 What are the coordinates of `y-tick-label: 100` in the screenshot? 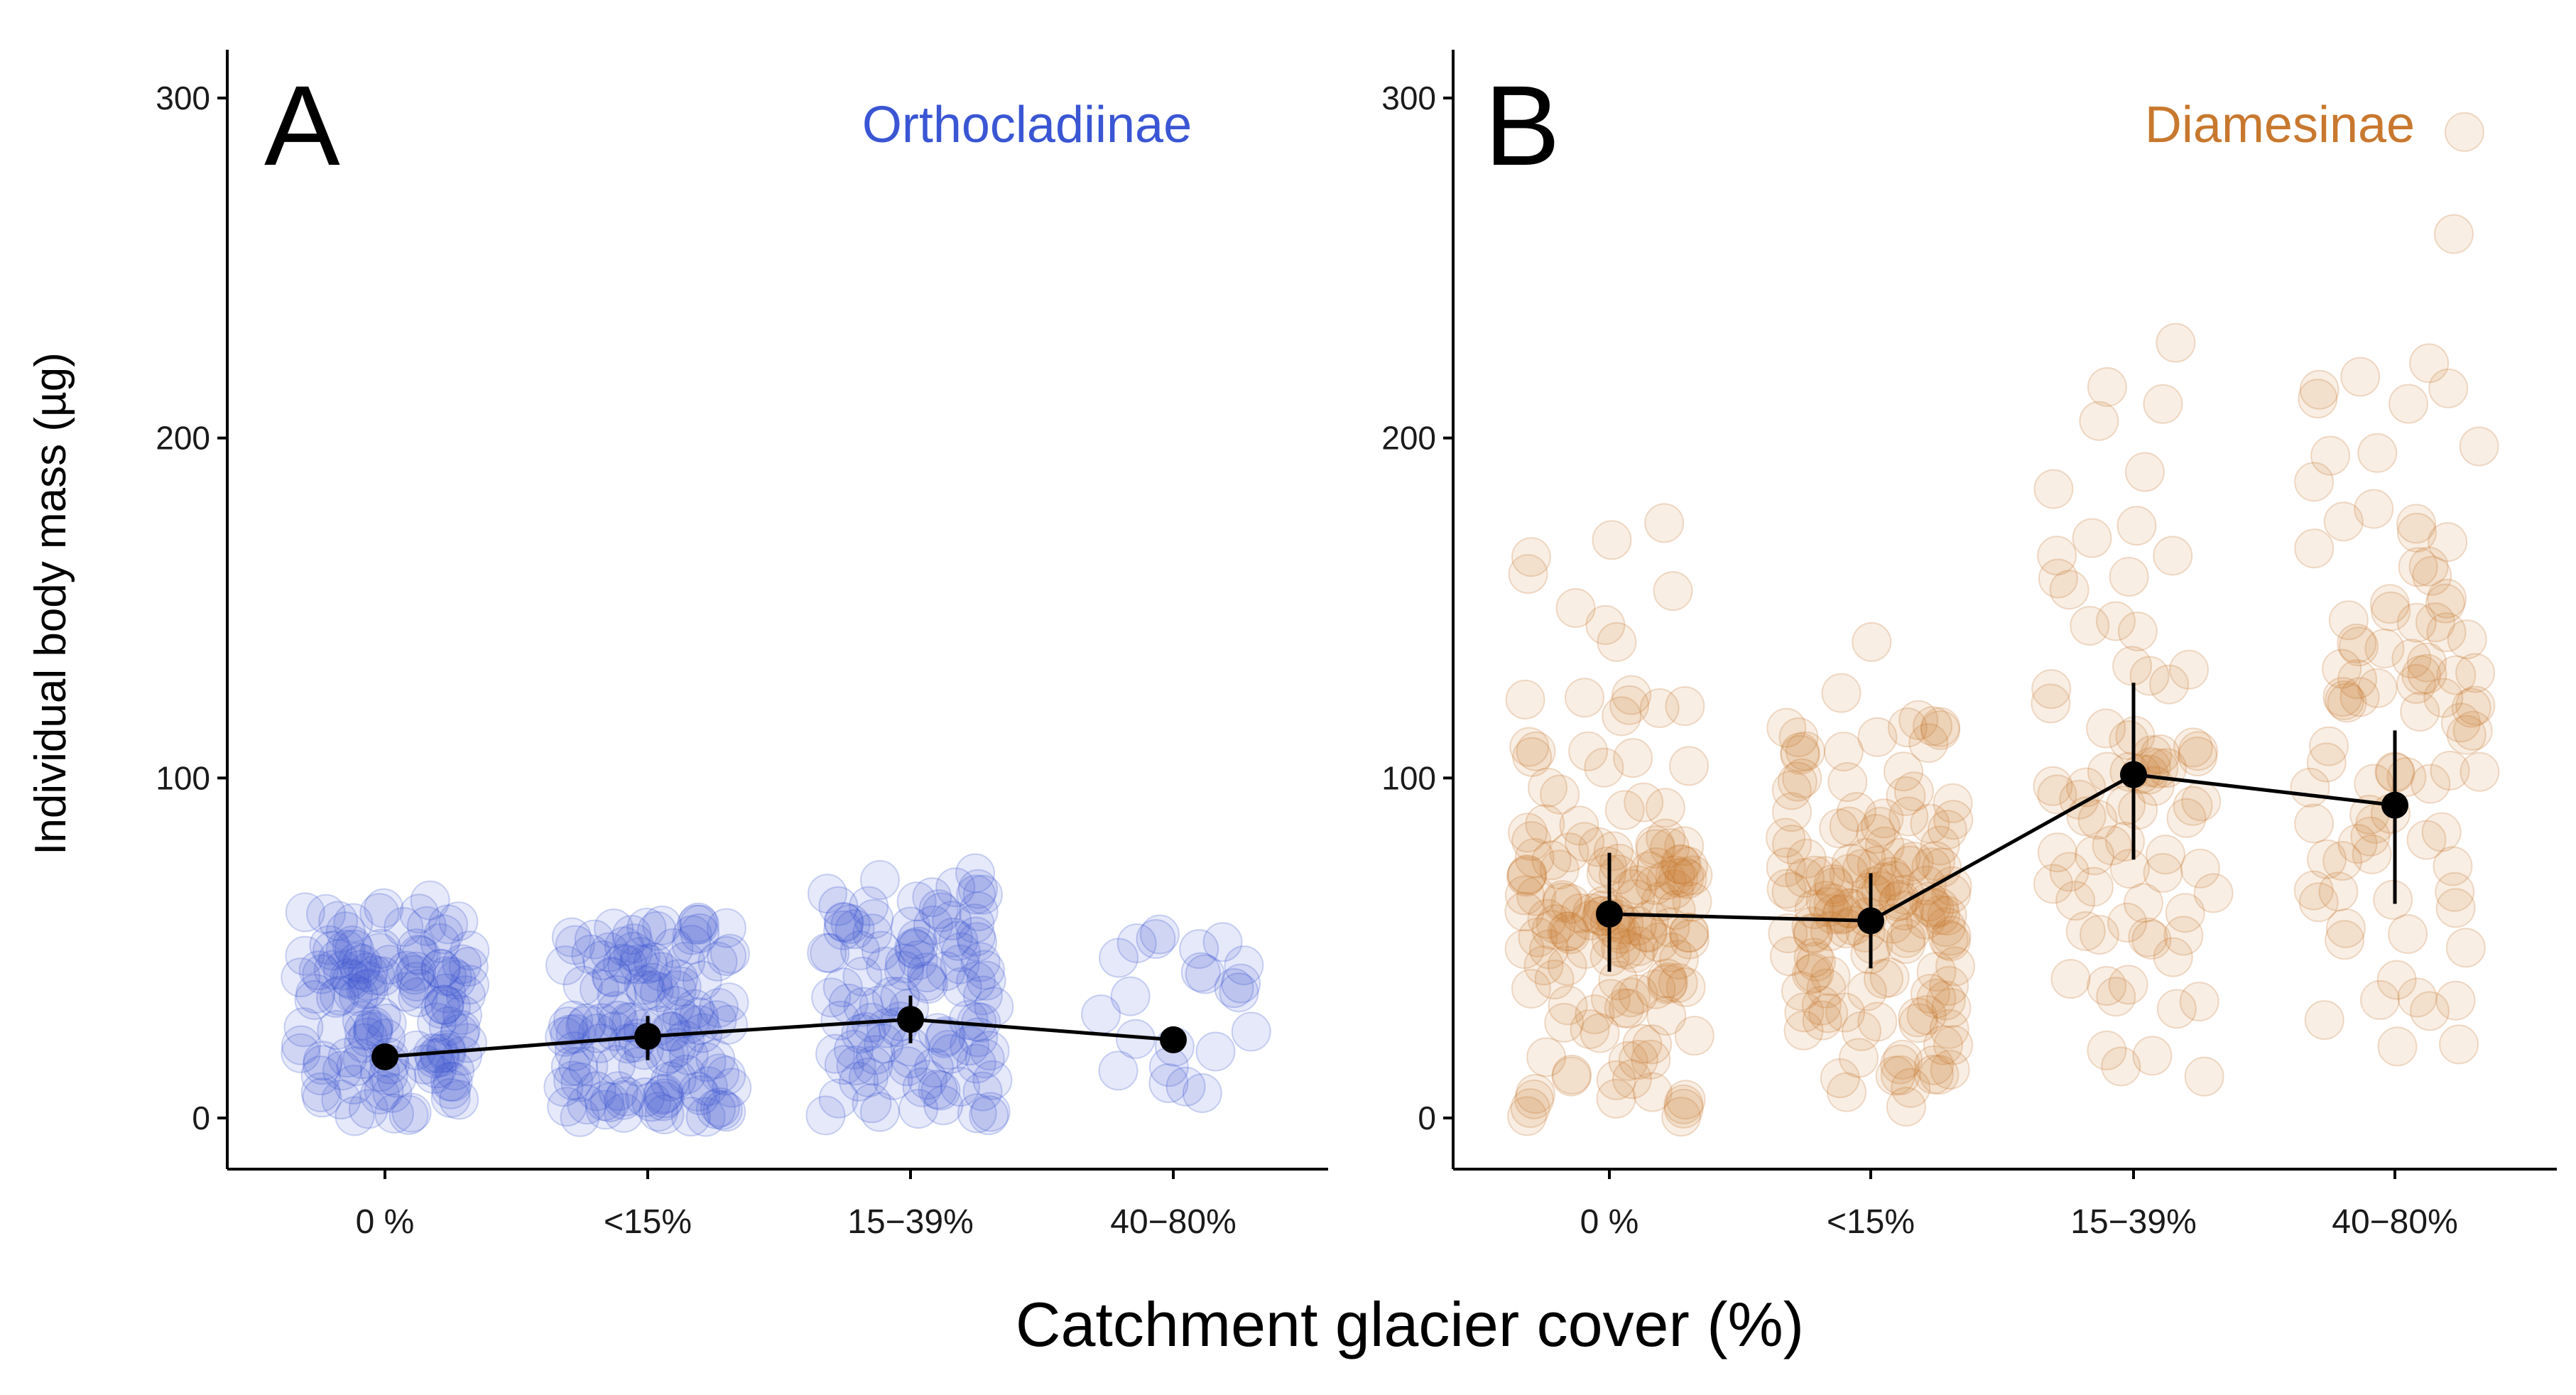 It's located at (1409, 777).